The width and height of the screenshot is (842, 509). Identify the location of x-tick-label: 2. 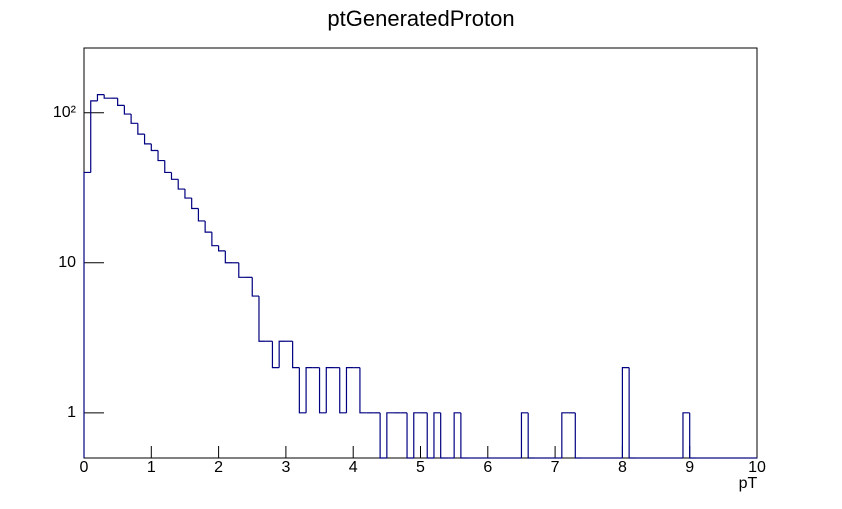
(218, 467).